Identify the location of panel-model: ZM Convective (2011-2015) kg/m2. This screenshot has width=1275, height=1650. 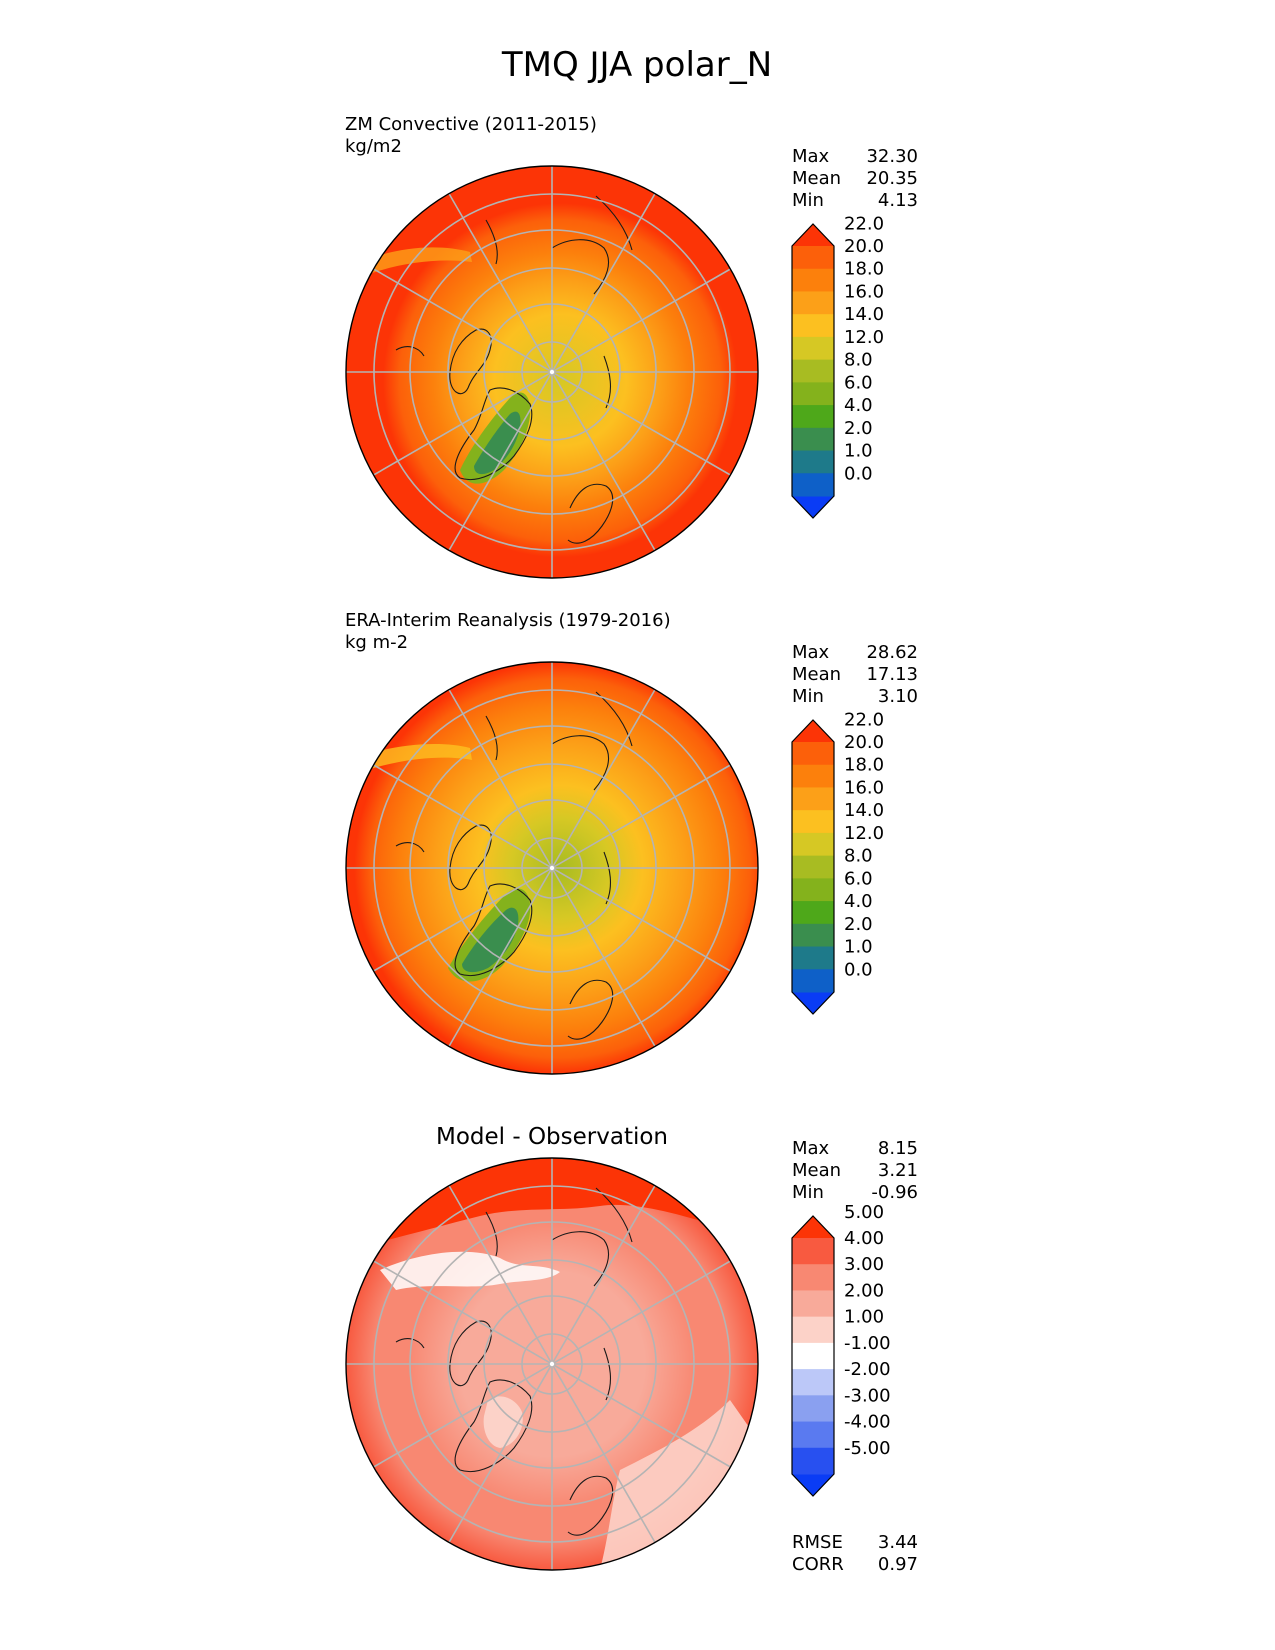
(631, 346).